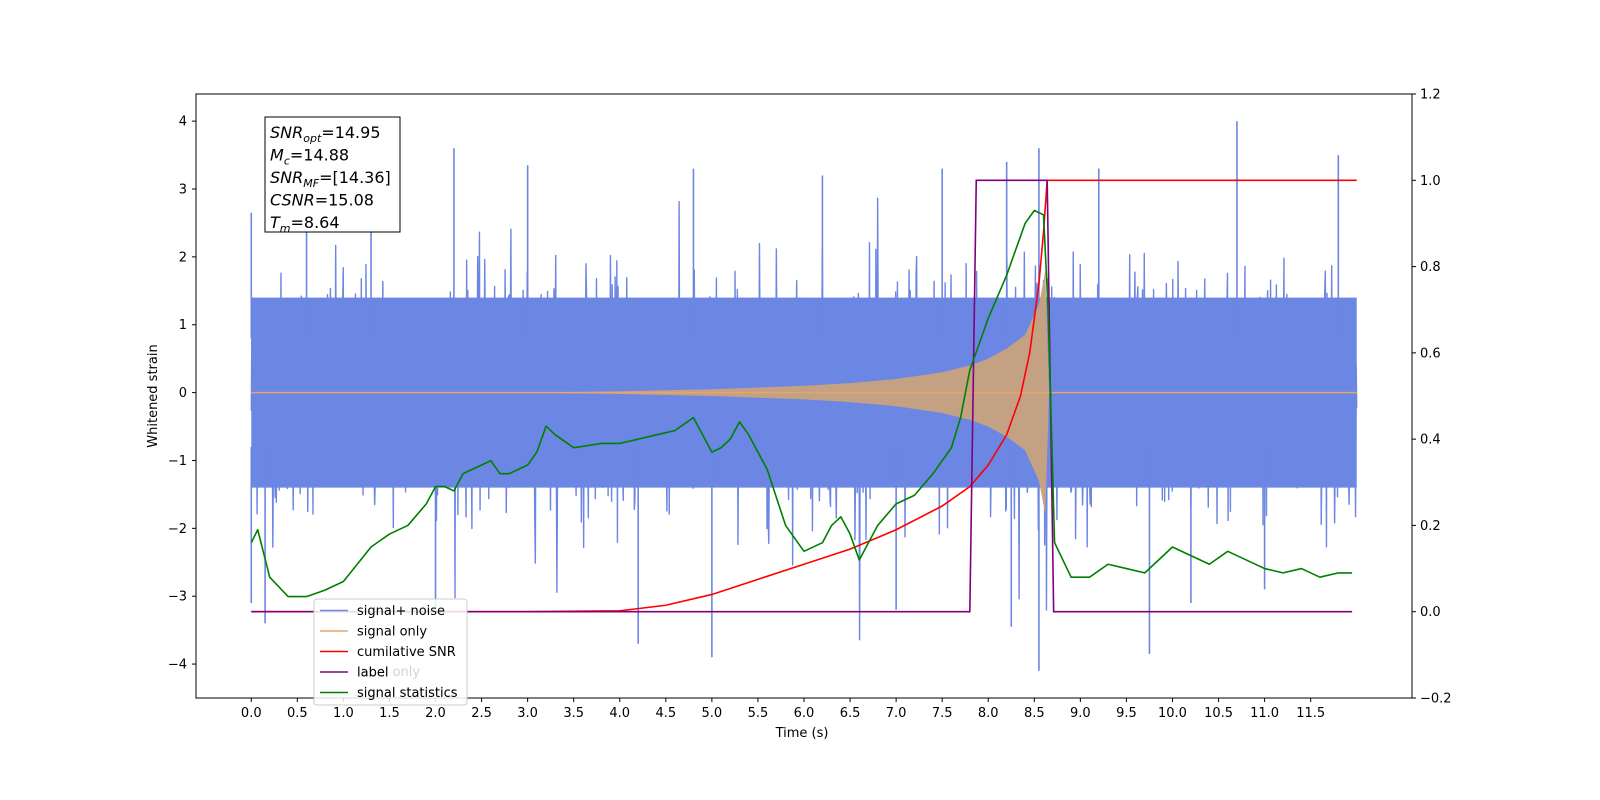  I want to click on y-axis-right: −0.2 0.0 0.2 0.4 0.6 0.8 1.0 1.2, so click(1432, 397).